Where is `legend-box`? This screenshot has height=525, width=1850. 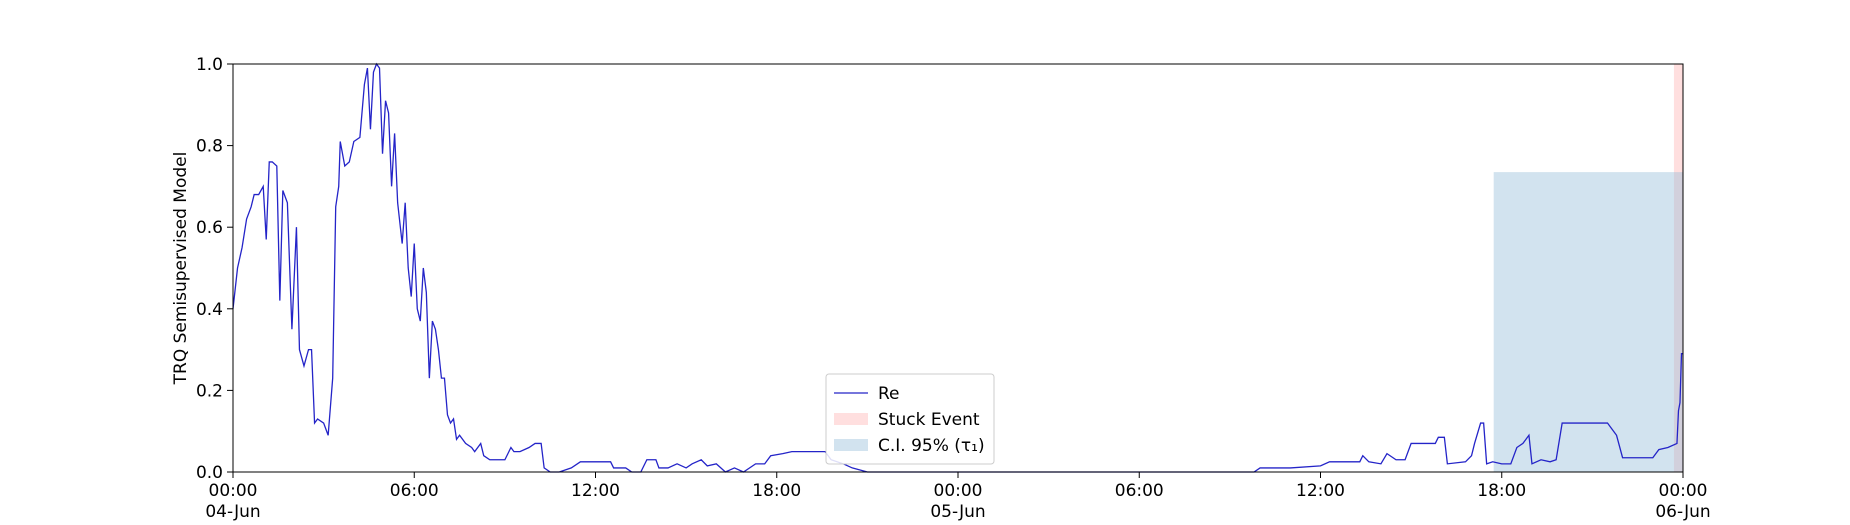 legend-box is located at coordinates (910, 419).